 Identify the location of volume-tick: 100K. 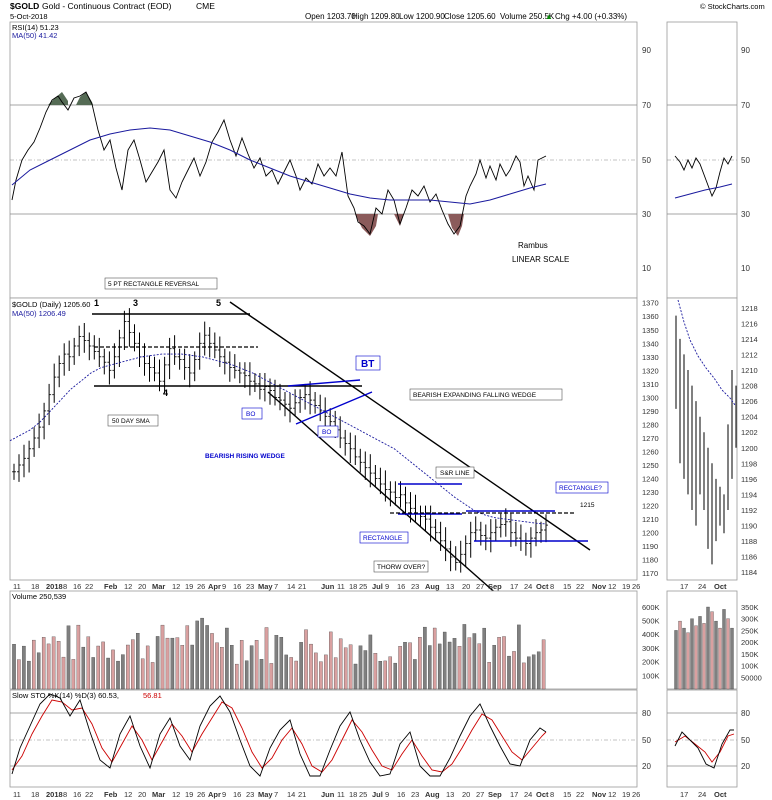
(651, 675).